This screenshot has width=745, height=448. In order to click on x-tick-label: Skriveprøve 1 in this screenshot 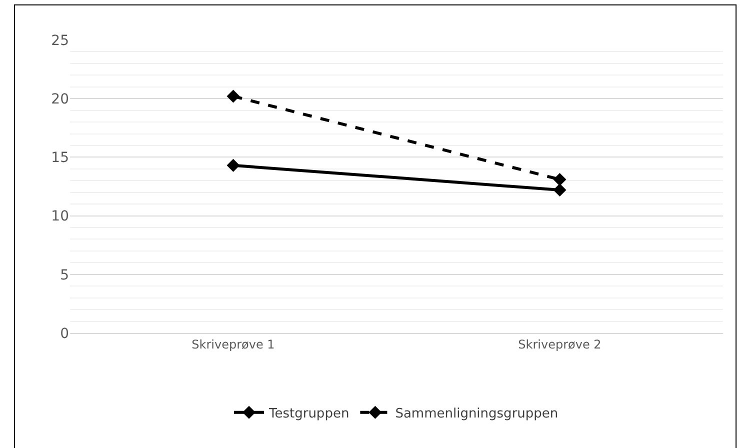, I will do `click(233, 344)`.